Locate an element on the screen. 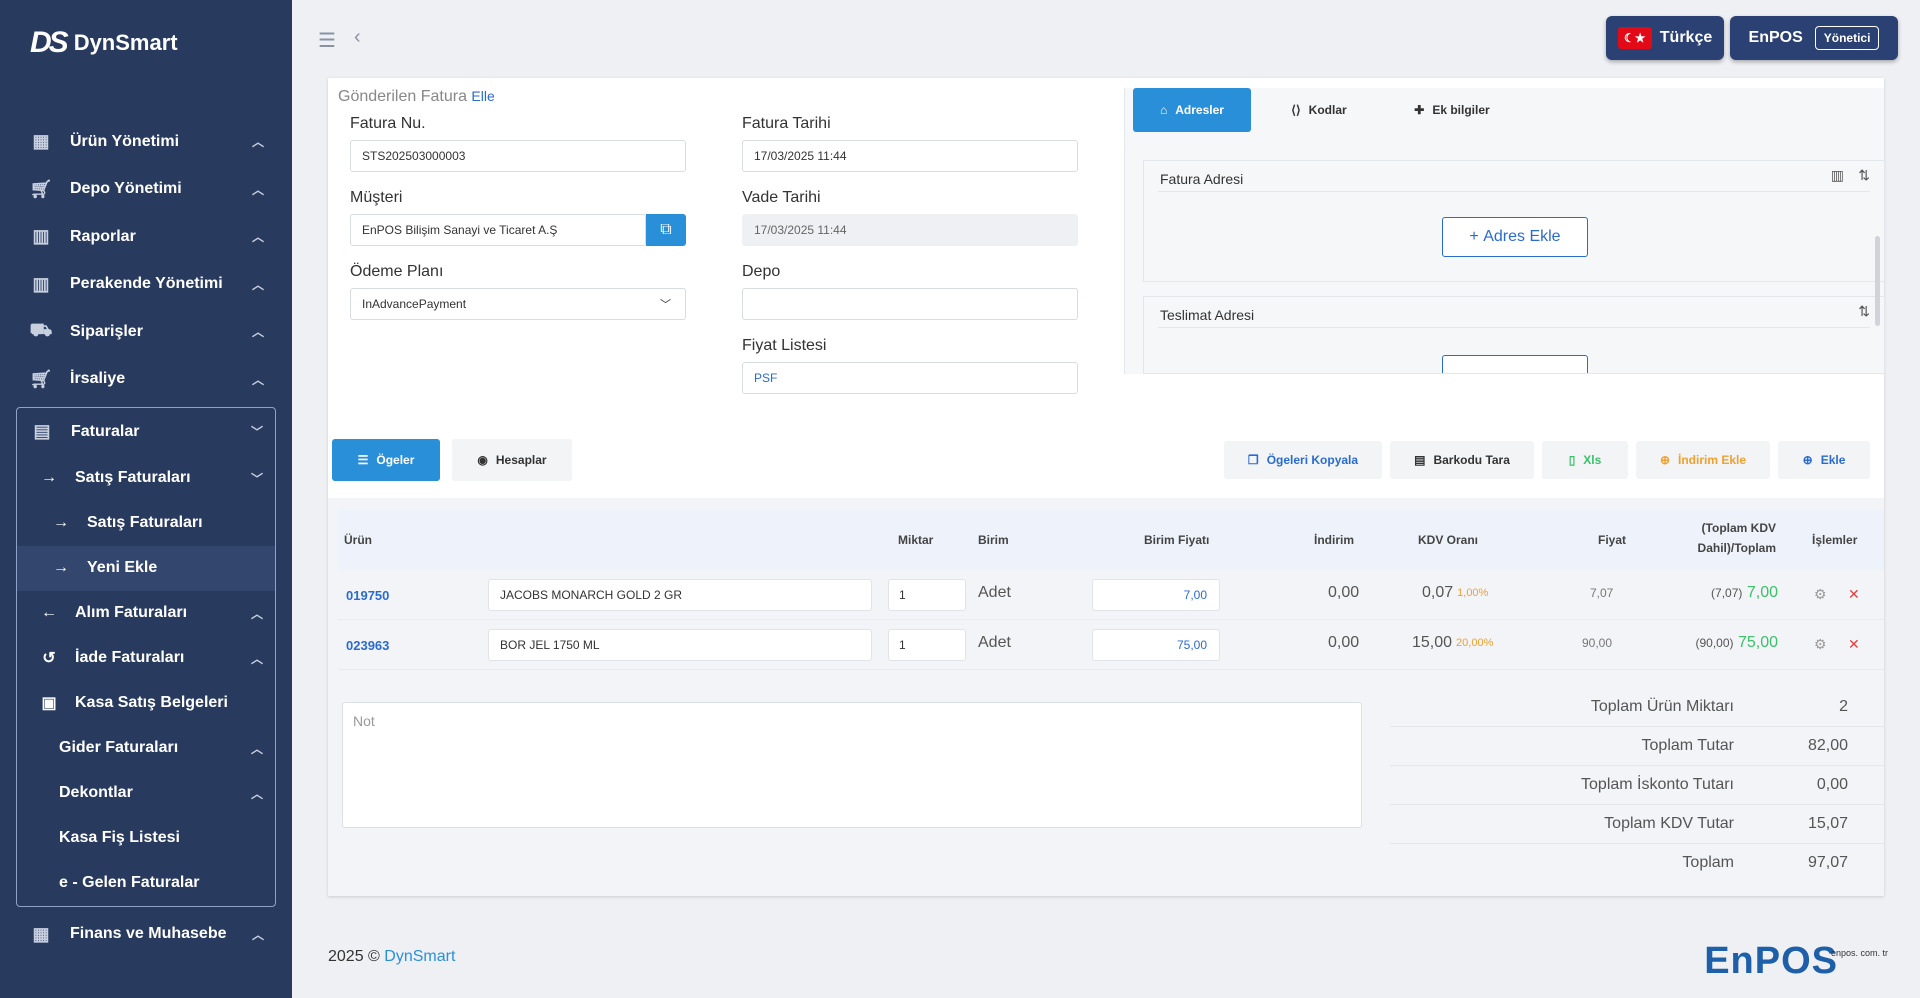 The height and width of the screenshot is (998, 1920). row-code: 019750 is located at coordinates (368, 595).